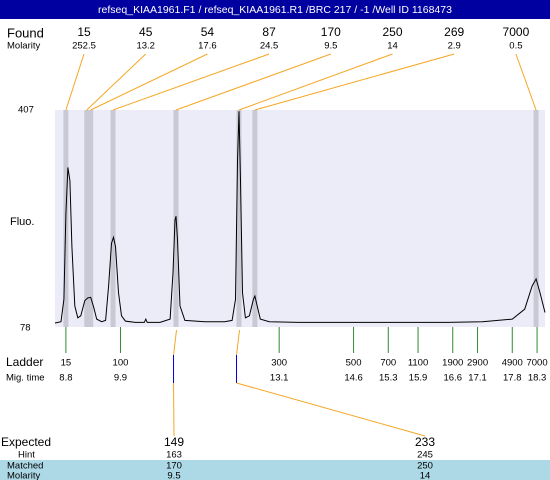  Describe the element at coordinates (25, 32) in the screenshot. I see `found-label: Found` at that location.